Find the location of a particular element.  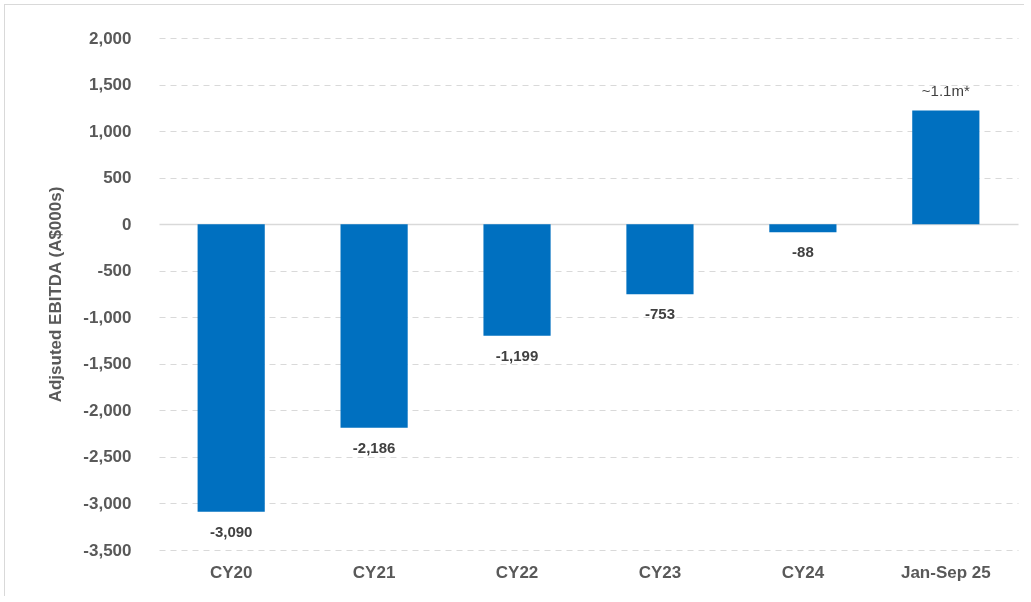

y-tick-label: 2,000 is located at coordinates (110, 38).